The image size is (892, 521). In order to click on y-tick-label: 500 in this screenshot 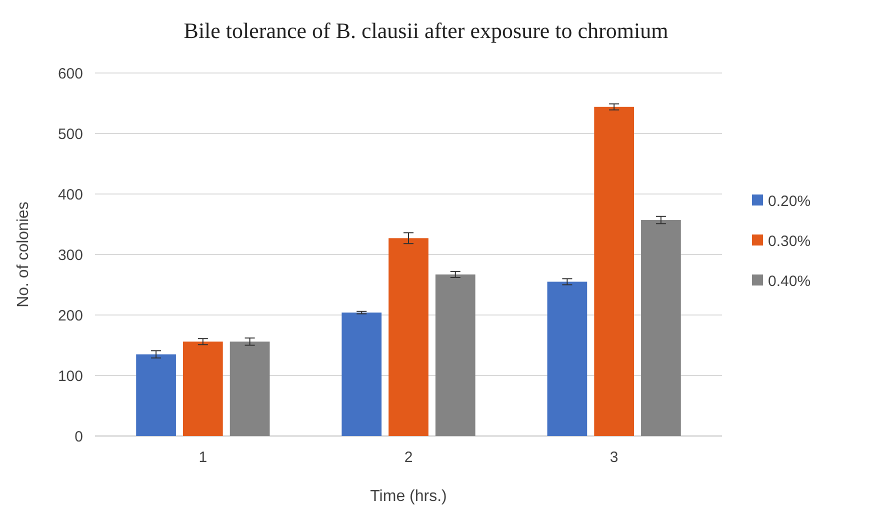, I will do `click(70, 134)`.